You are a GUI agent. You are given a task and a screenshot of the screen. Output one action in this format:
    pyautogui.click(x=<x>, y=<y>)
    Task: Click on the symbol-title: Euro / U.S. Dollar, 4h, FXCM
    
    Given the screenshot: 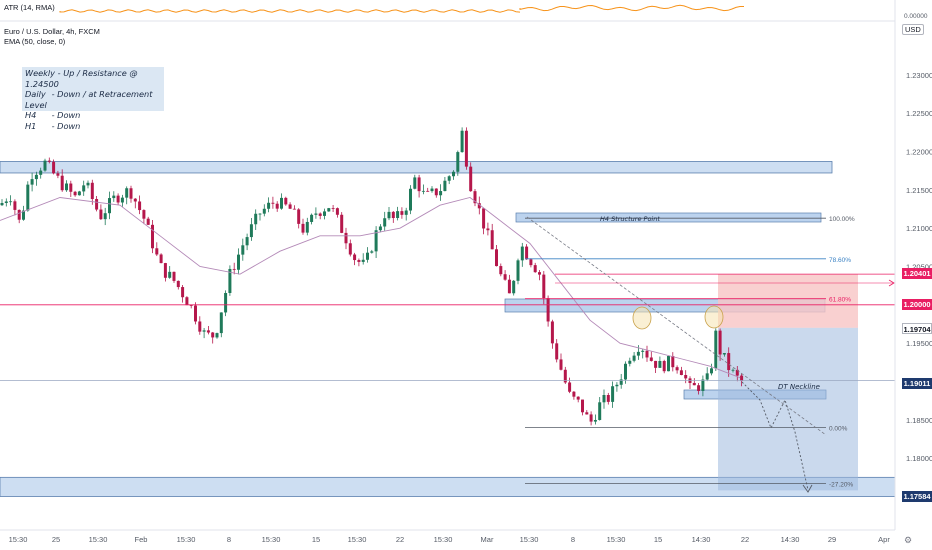 What is the action you would take?
    pyautogui.click(x=52, y=31)
    